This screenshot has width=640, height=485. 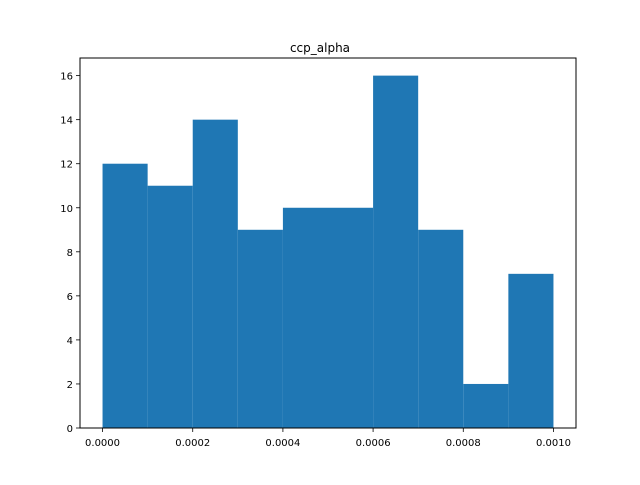 What do you see at coordinates (373, 443) in the screenshot?
I see `x-tick-label: 0.0006` at bounding box center [373, 443].